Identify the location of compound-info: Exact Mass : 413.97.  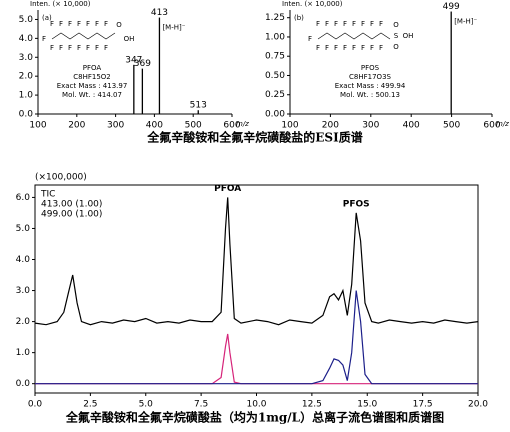
(92, 86).